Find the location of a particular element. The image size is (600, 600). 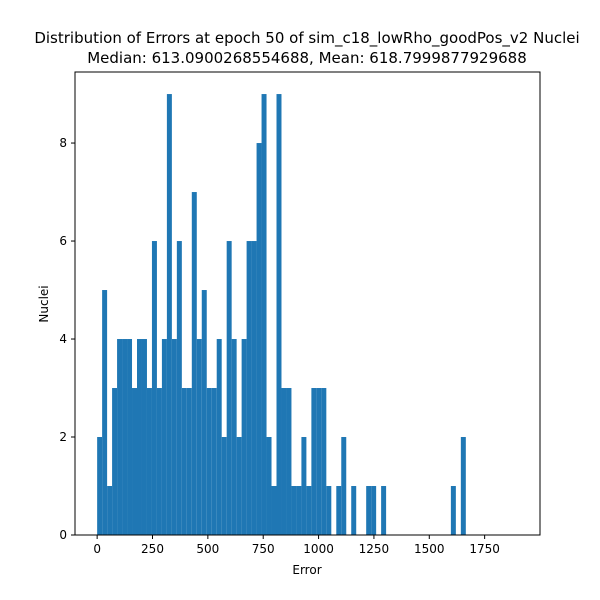

x-tick-label: 250 is located at coordinates (152, 549).